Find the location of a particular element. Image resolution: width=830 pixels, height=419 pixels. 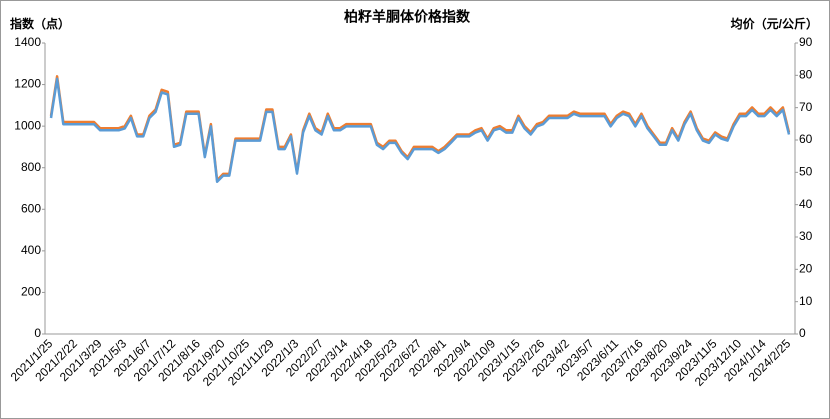

y-tick-label: 1400 is located at coordinates (27, 42).